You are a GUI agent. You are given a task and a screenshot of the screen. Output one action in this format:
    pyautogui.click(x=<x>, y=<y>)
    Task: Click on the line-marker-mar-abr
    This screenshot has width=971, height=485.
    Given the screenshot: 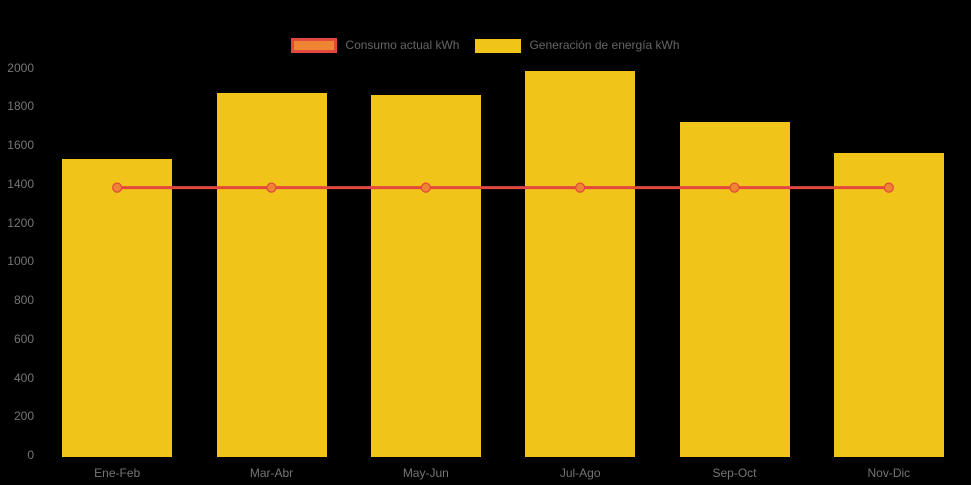 What is the action you would take?
    pyautogui.click(x=271, y=187)
    